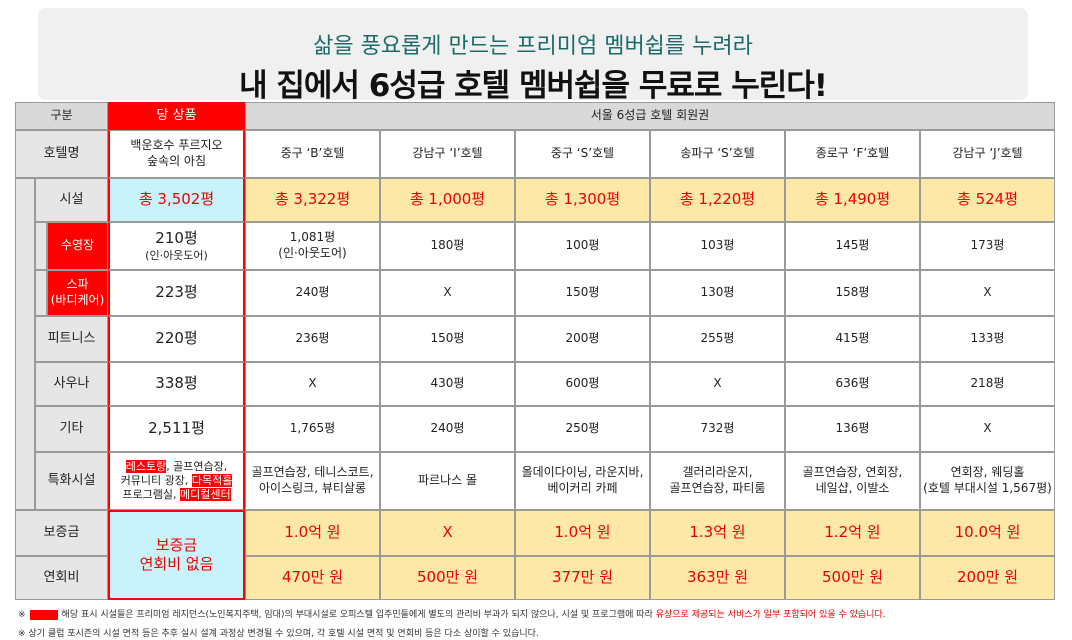  I want to click on hotel-cell: 1.0억 원, so click(312, 533).